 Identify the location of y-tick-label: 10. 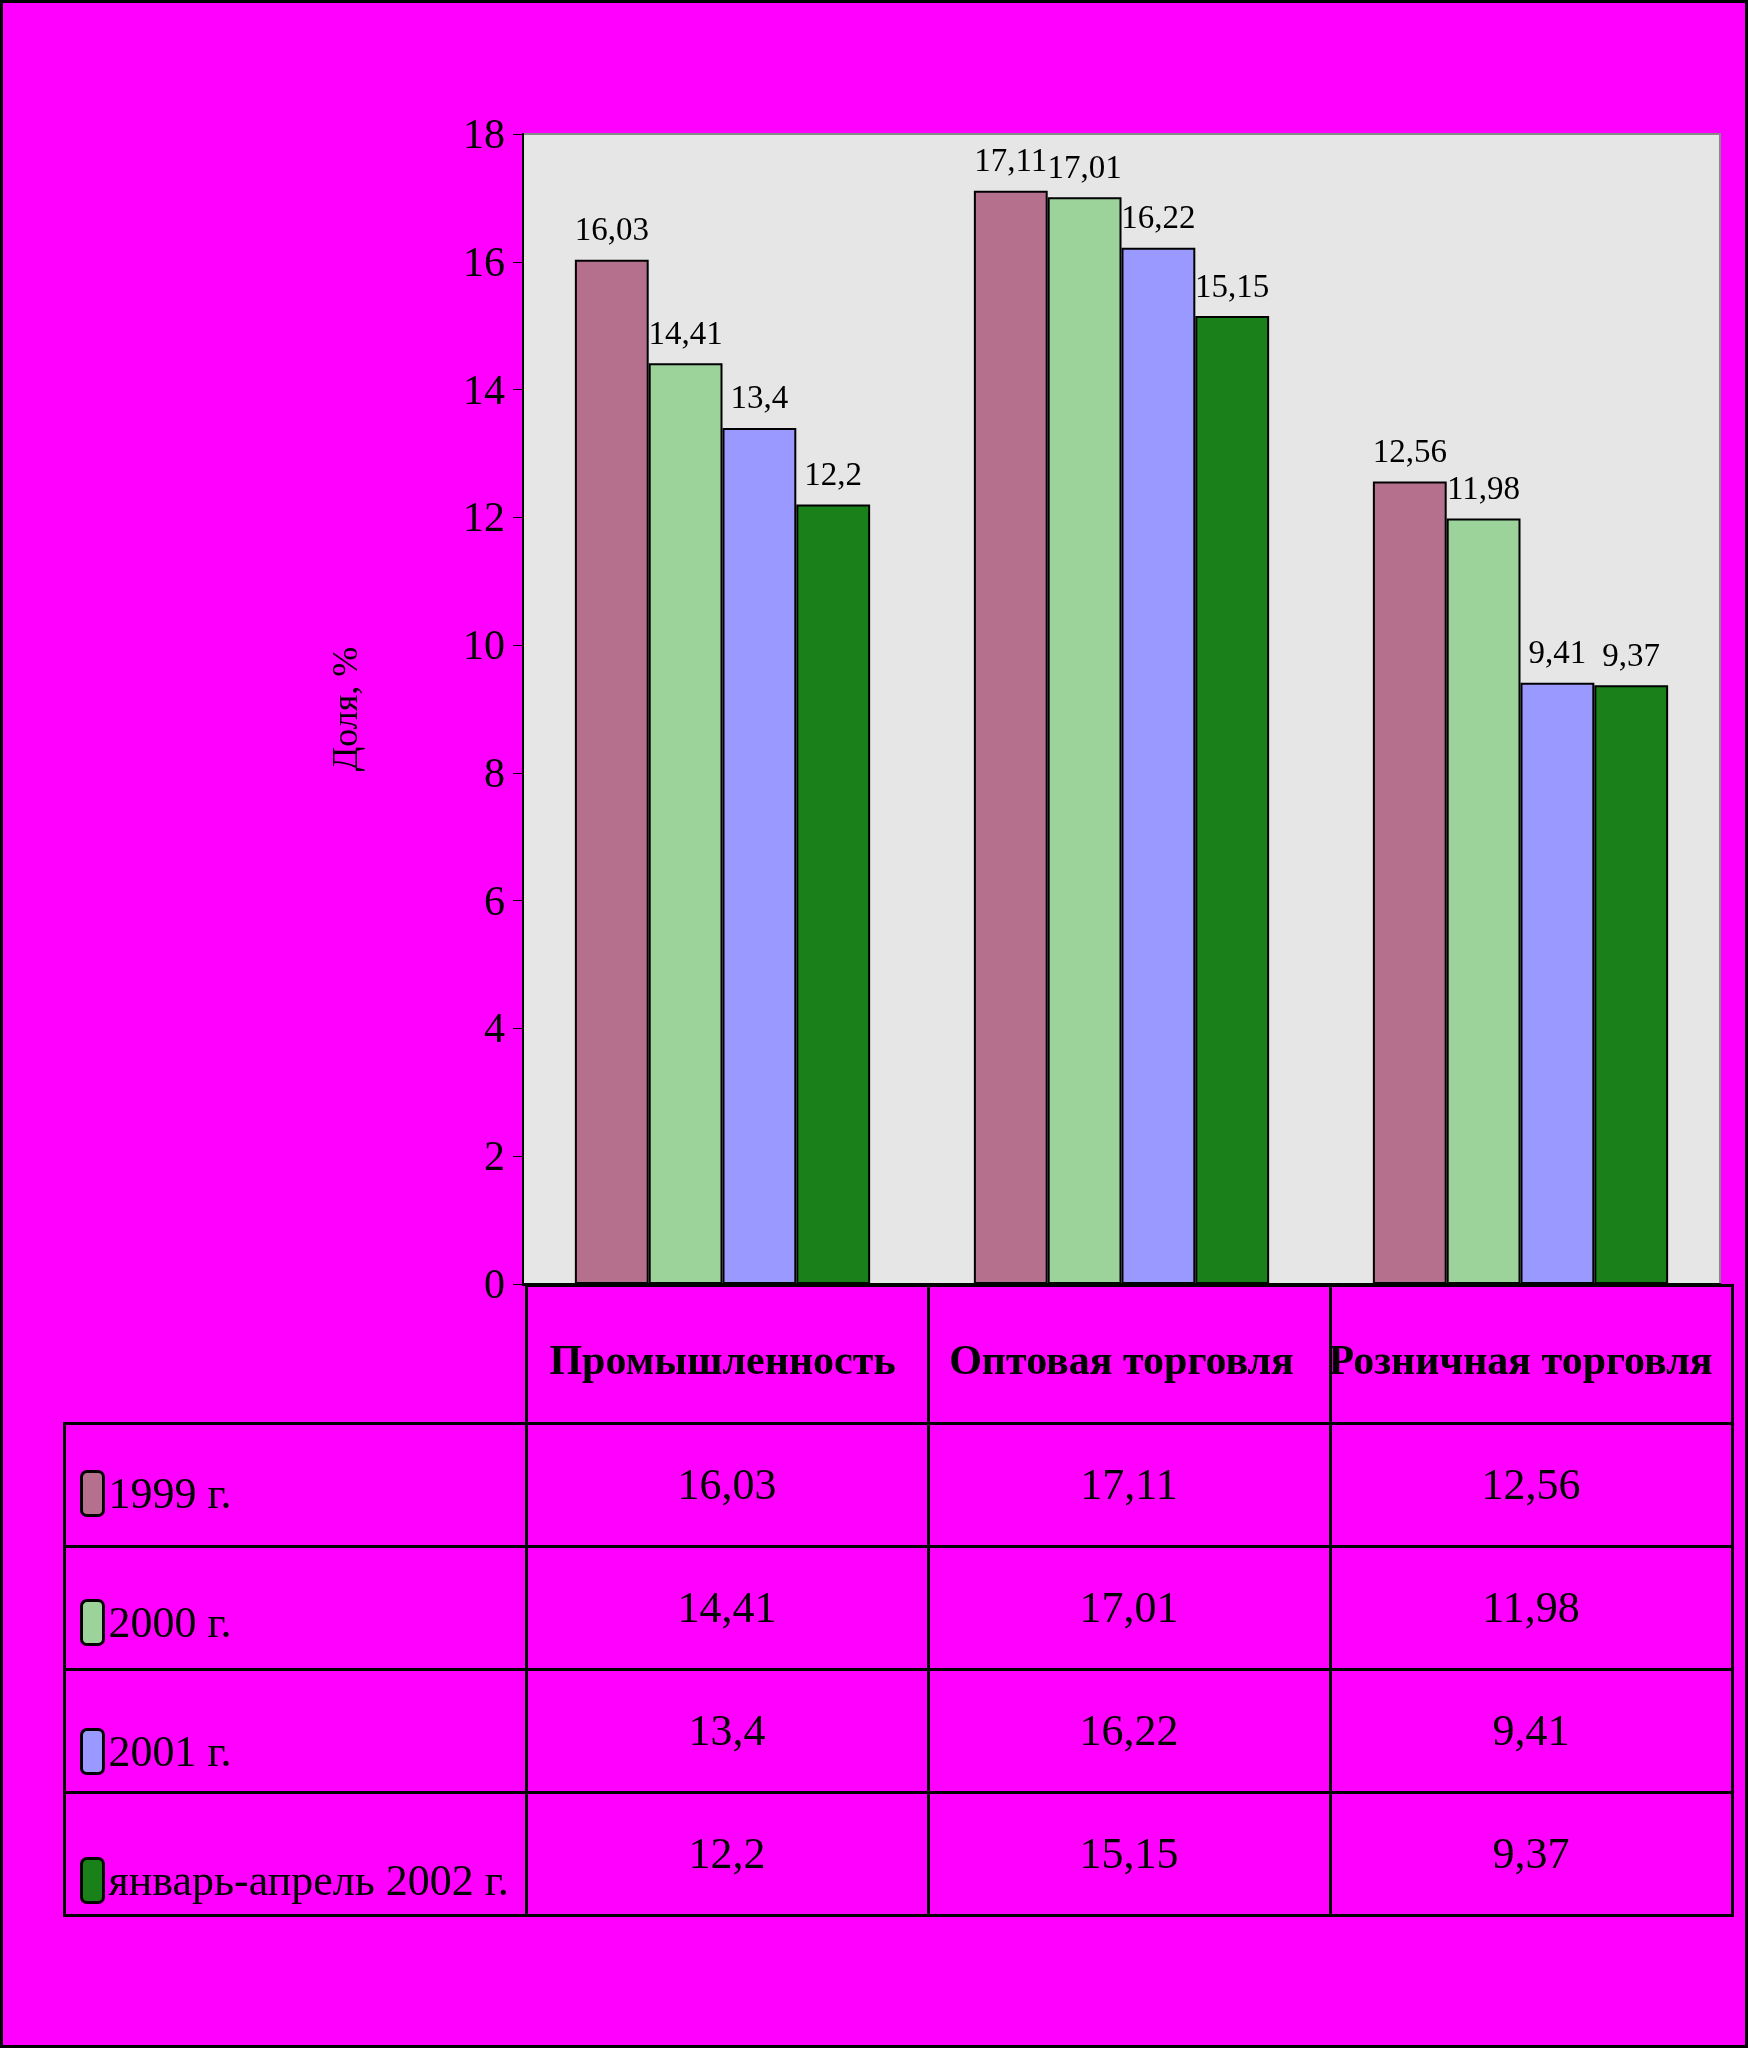
(484, 645).